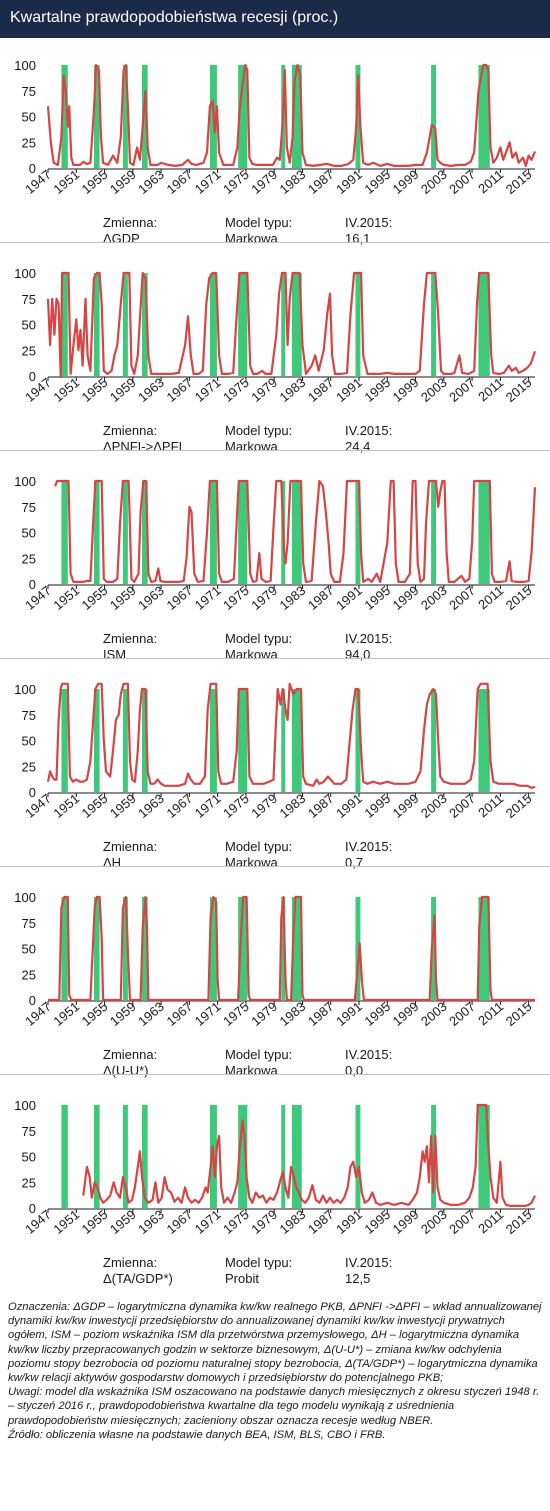 Image resolution: width=550 pixels, height=1511 pixels. Describe the element at coordinates (349, 390) in the screenshot. I see `x-tick-label: 1991` at that location.